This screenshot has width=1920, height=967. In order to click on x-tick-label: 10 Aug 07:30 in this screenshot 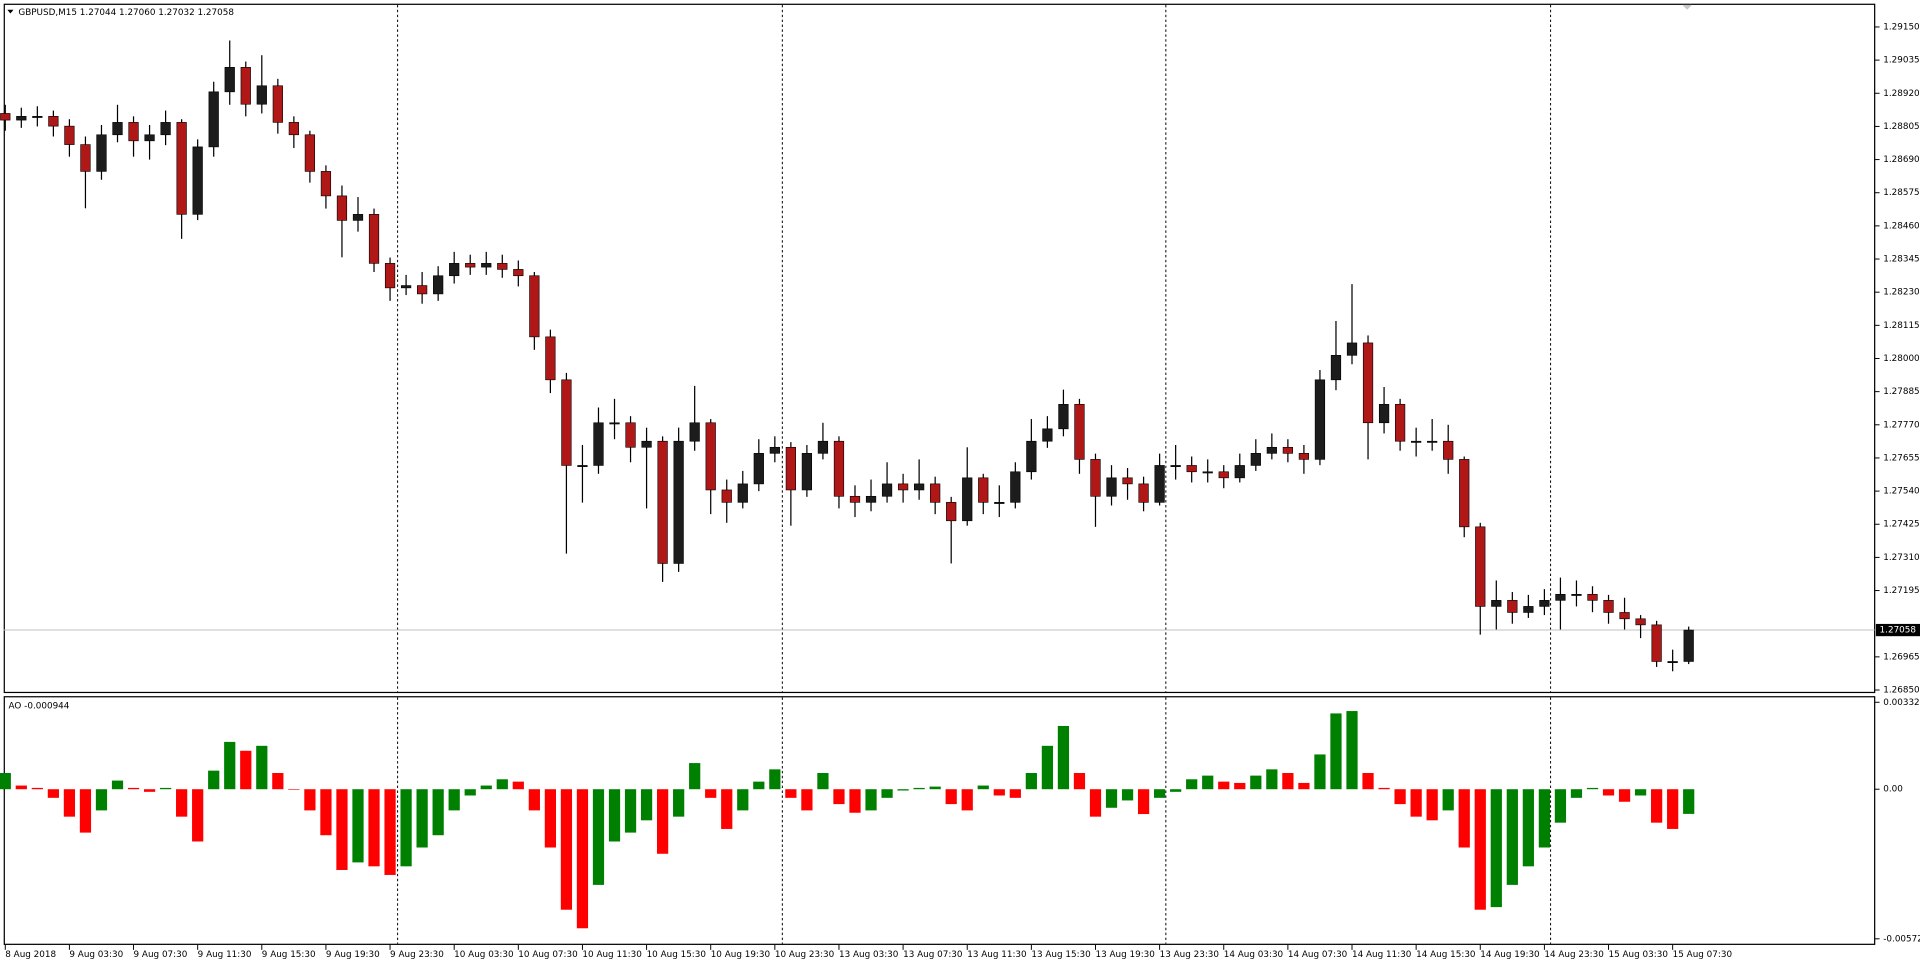, I will do `click(548, 955)`.